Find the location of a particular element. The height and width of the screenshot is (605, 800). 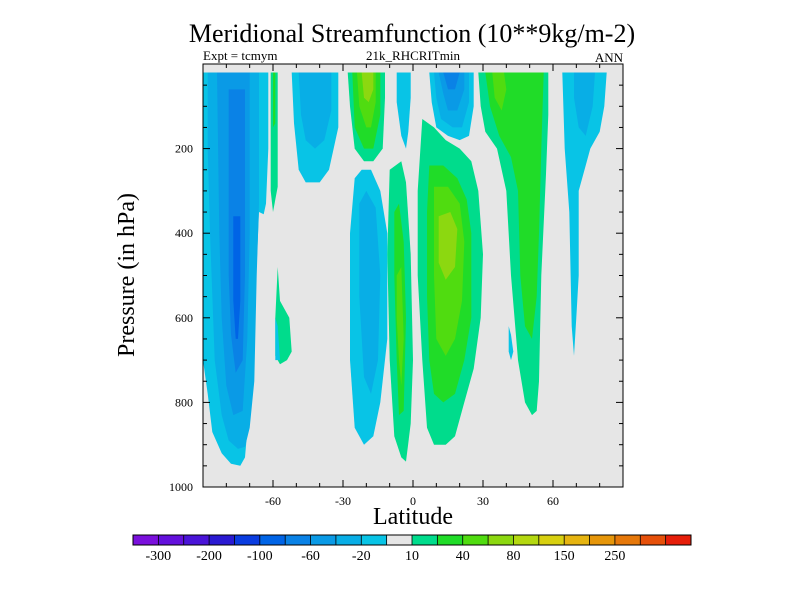

x-tick-label: 60 is located at coordinates (553, 501).